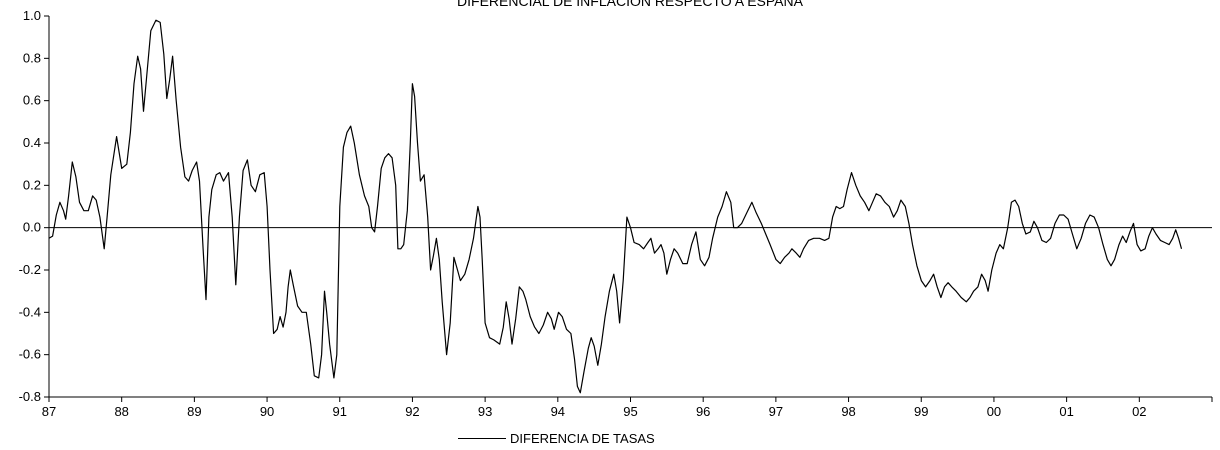 This screenshot has height=450, width=1220. I want to click on x-tick-label: 00, so click(994, 411).